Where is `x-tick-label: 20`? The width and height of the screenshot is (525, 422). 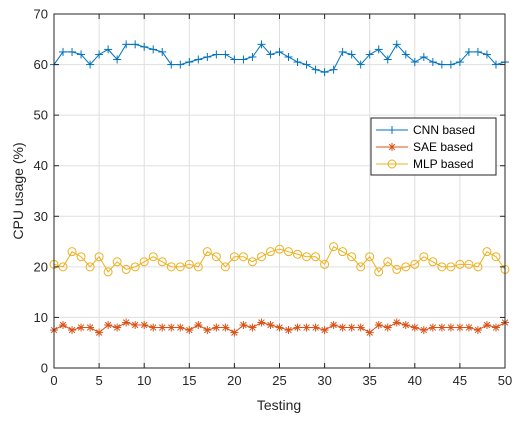 x-tick-label: 20 is located at coordinates (234, 380).